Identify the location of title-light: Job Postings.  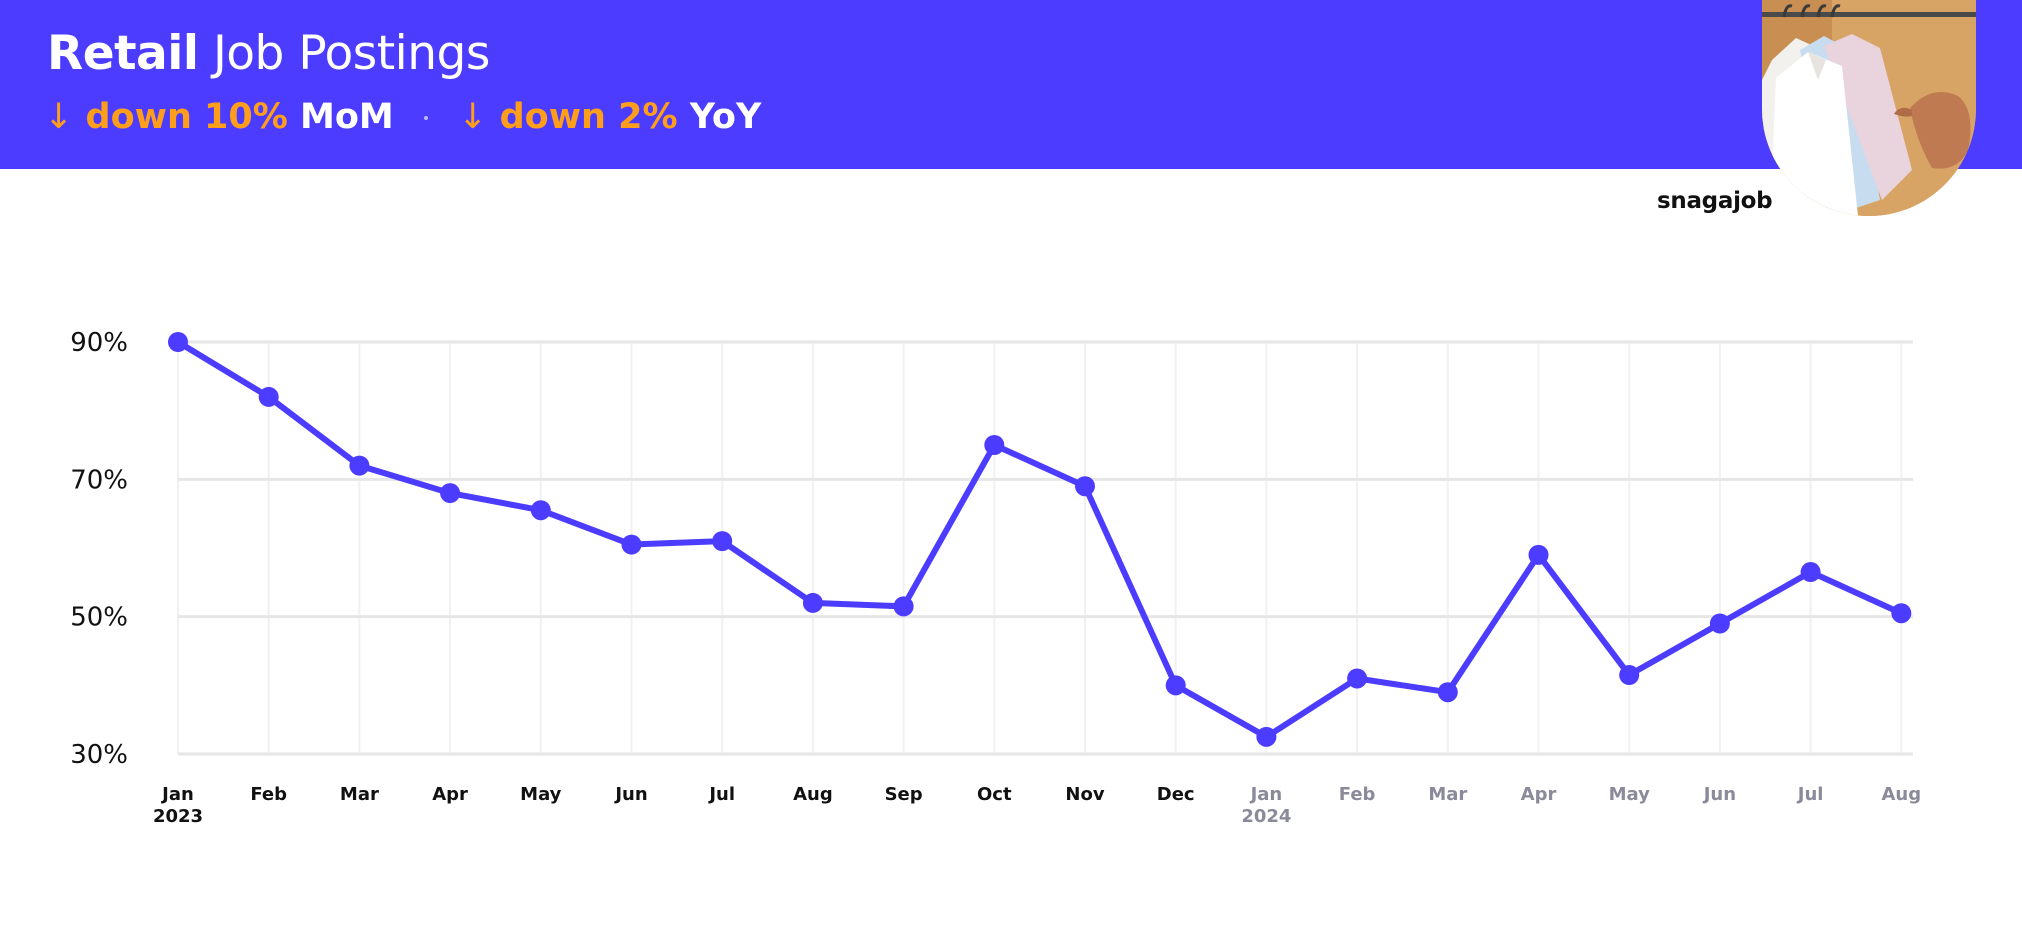
(351, 53).